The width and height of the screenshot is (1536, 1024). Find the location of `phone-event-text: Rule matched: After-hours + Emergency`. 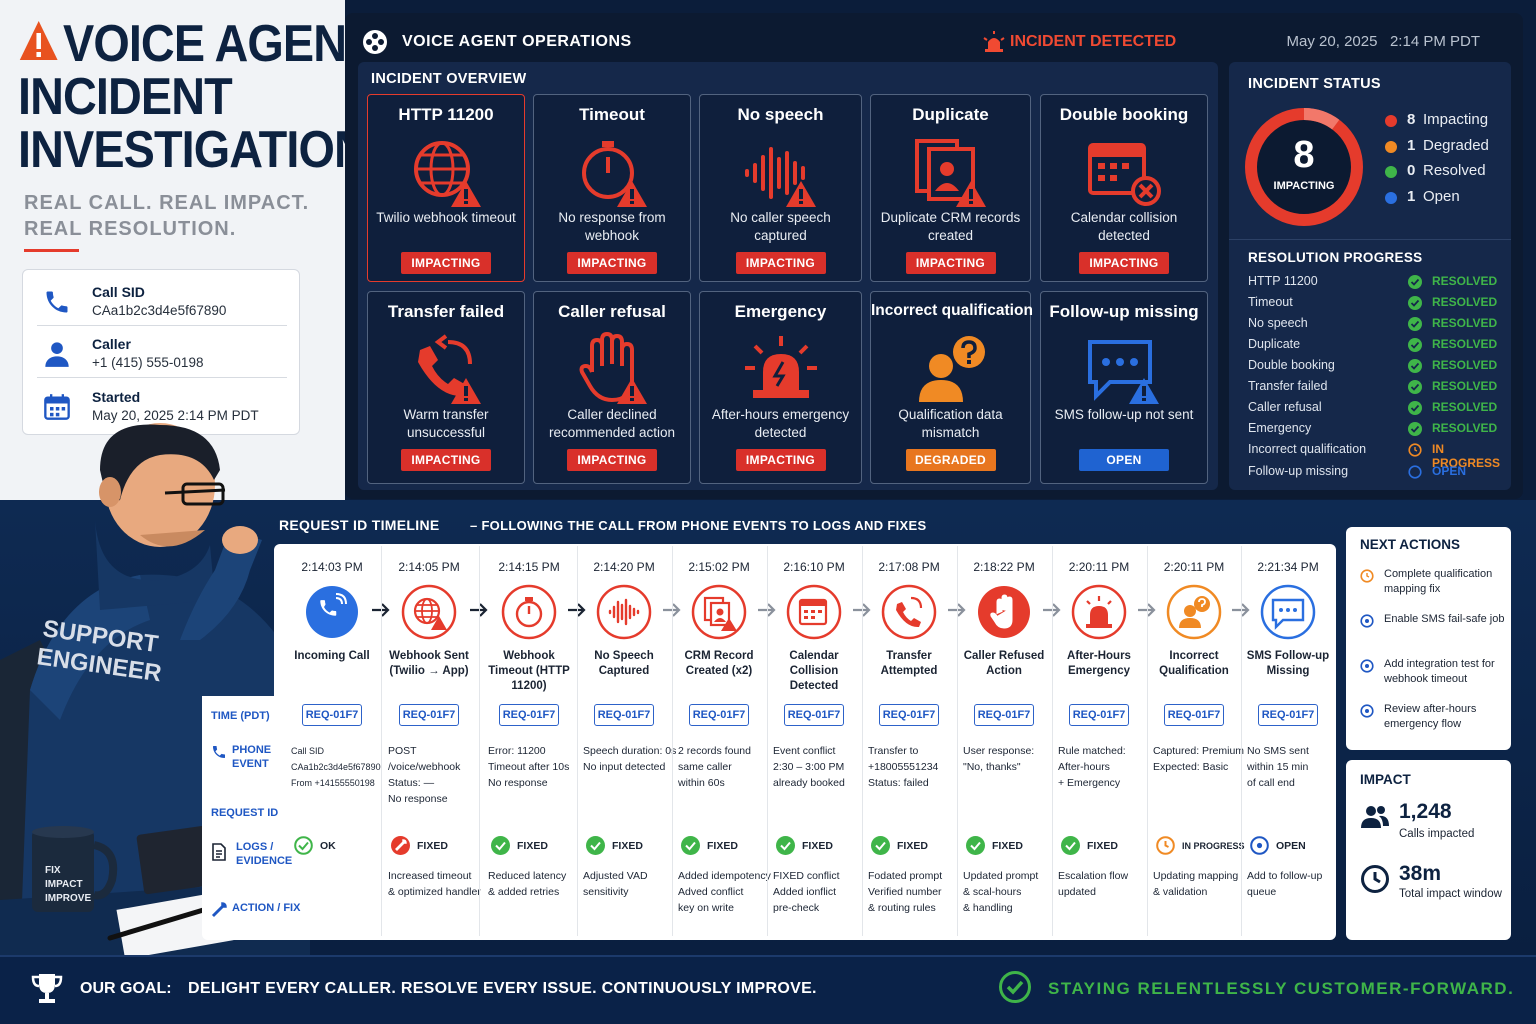

phone-event-text: Rule matched: After-hours + Emergency is located at coordinates (1092, 767).